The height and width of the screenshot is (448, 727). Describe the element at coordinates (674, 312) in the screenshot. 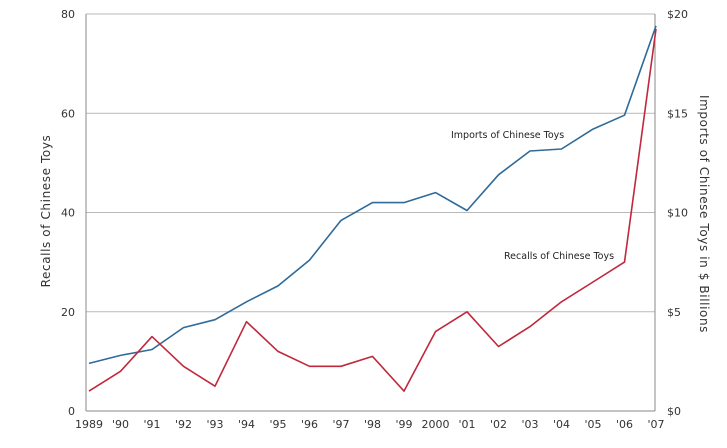

I see `right-tick-label: $5` at that location.